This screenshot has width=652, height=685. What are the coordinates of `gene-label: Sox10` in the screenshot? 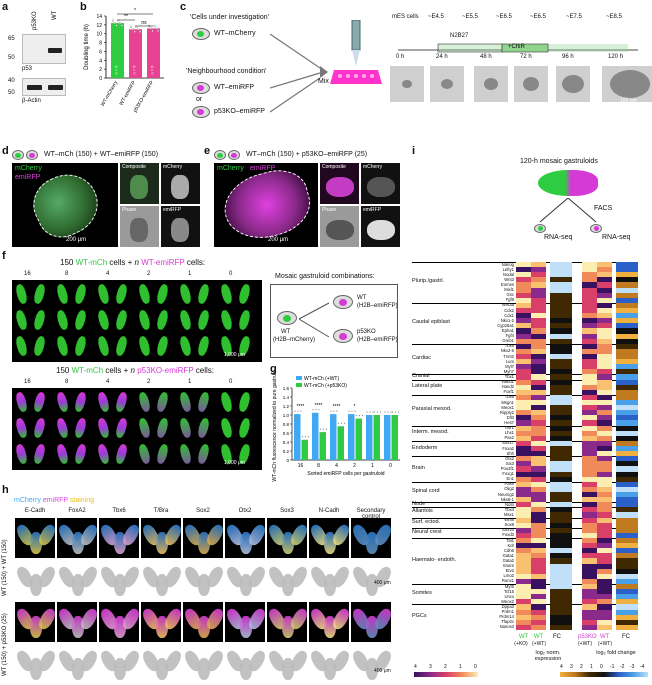 It's located at (508, 530).